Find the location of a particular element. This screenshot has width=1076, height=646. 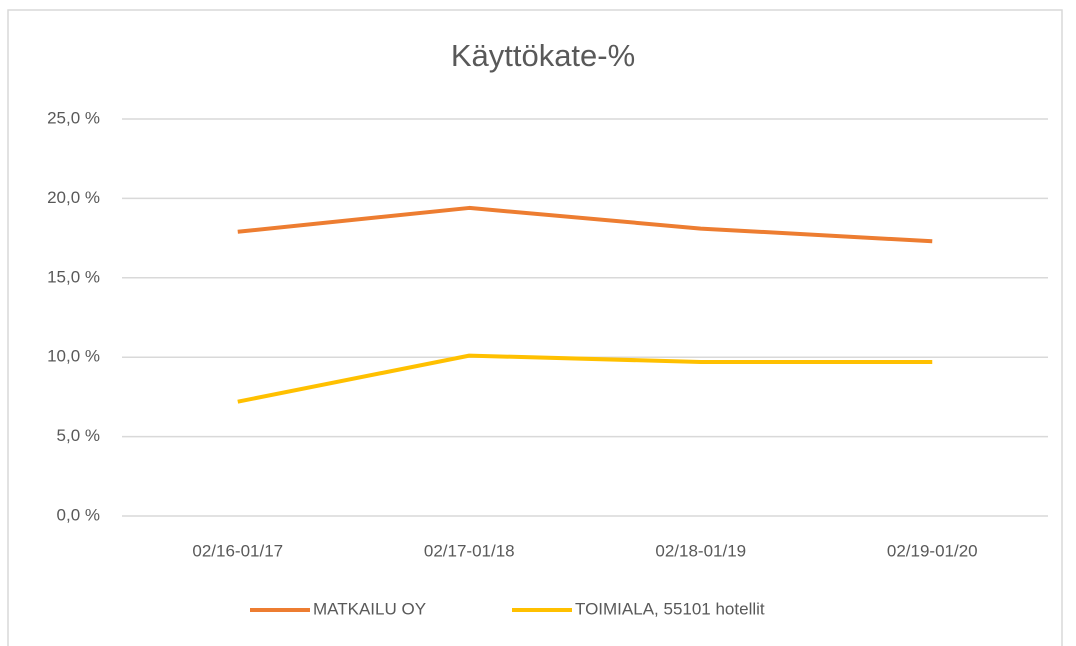

y-tick-label: 10,0 % is located at coordinates (73, 356).